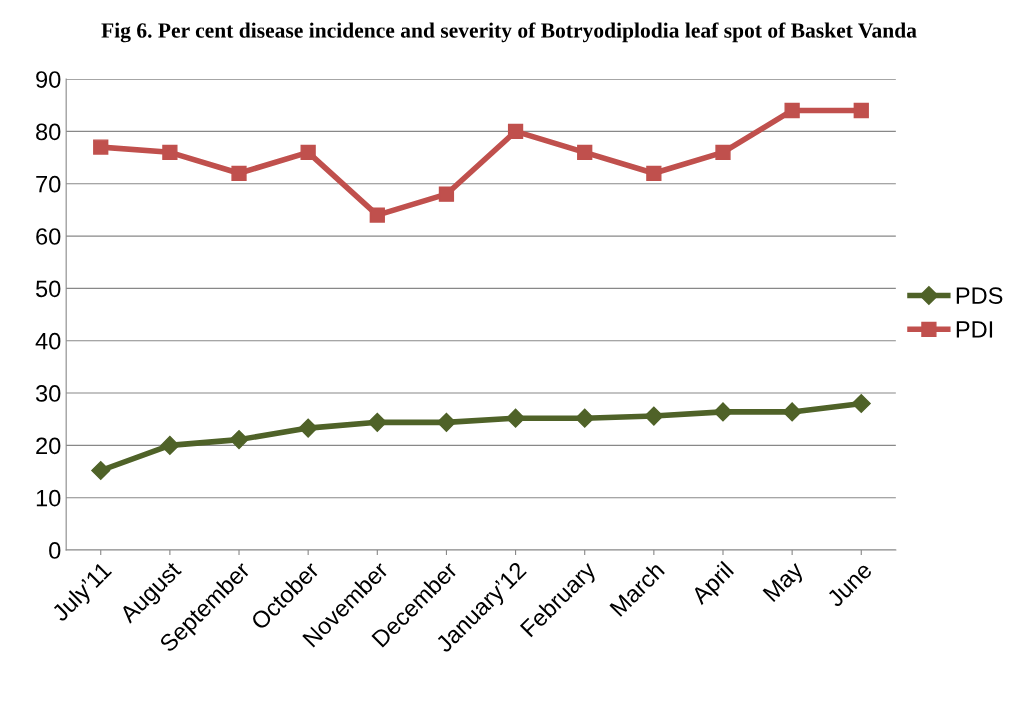 Image resolution: width=1018 pixels, height=719 pixels. Describe the element at coordinates (48, 498) in the screenshot. I see `y-tick-label: 10` at that location.